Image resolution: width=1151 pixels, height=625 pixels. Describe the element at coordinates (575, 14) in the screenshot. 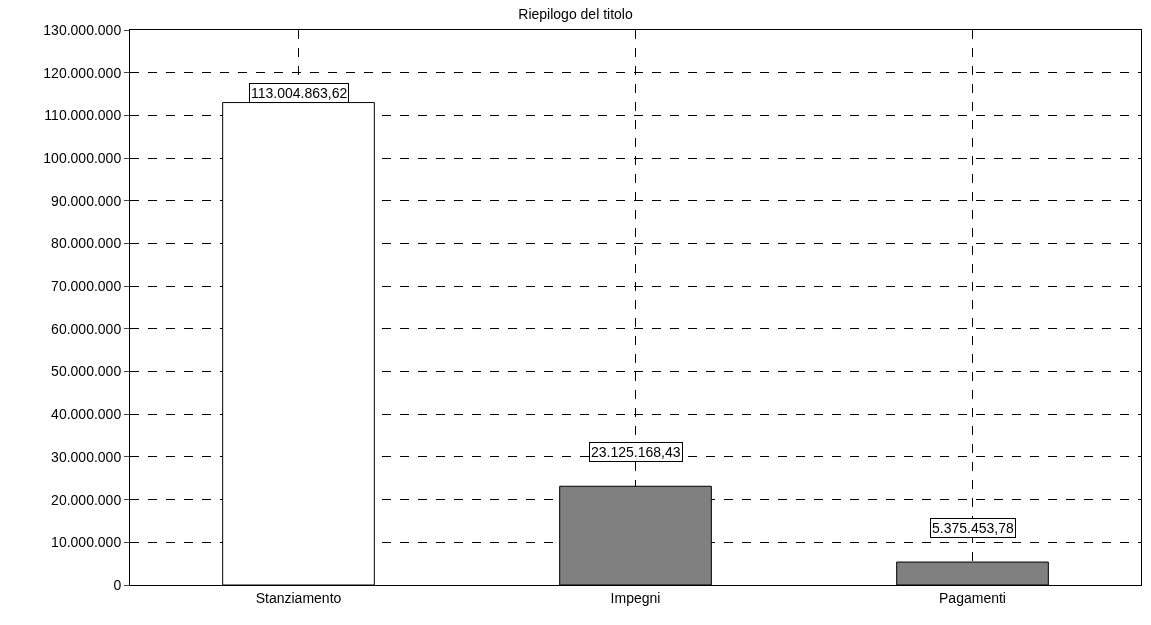

I see `chart-title: Riepilogo del titolo` at that location.